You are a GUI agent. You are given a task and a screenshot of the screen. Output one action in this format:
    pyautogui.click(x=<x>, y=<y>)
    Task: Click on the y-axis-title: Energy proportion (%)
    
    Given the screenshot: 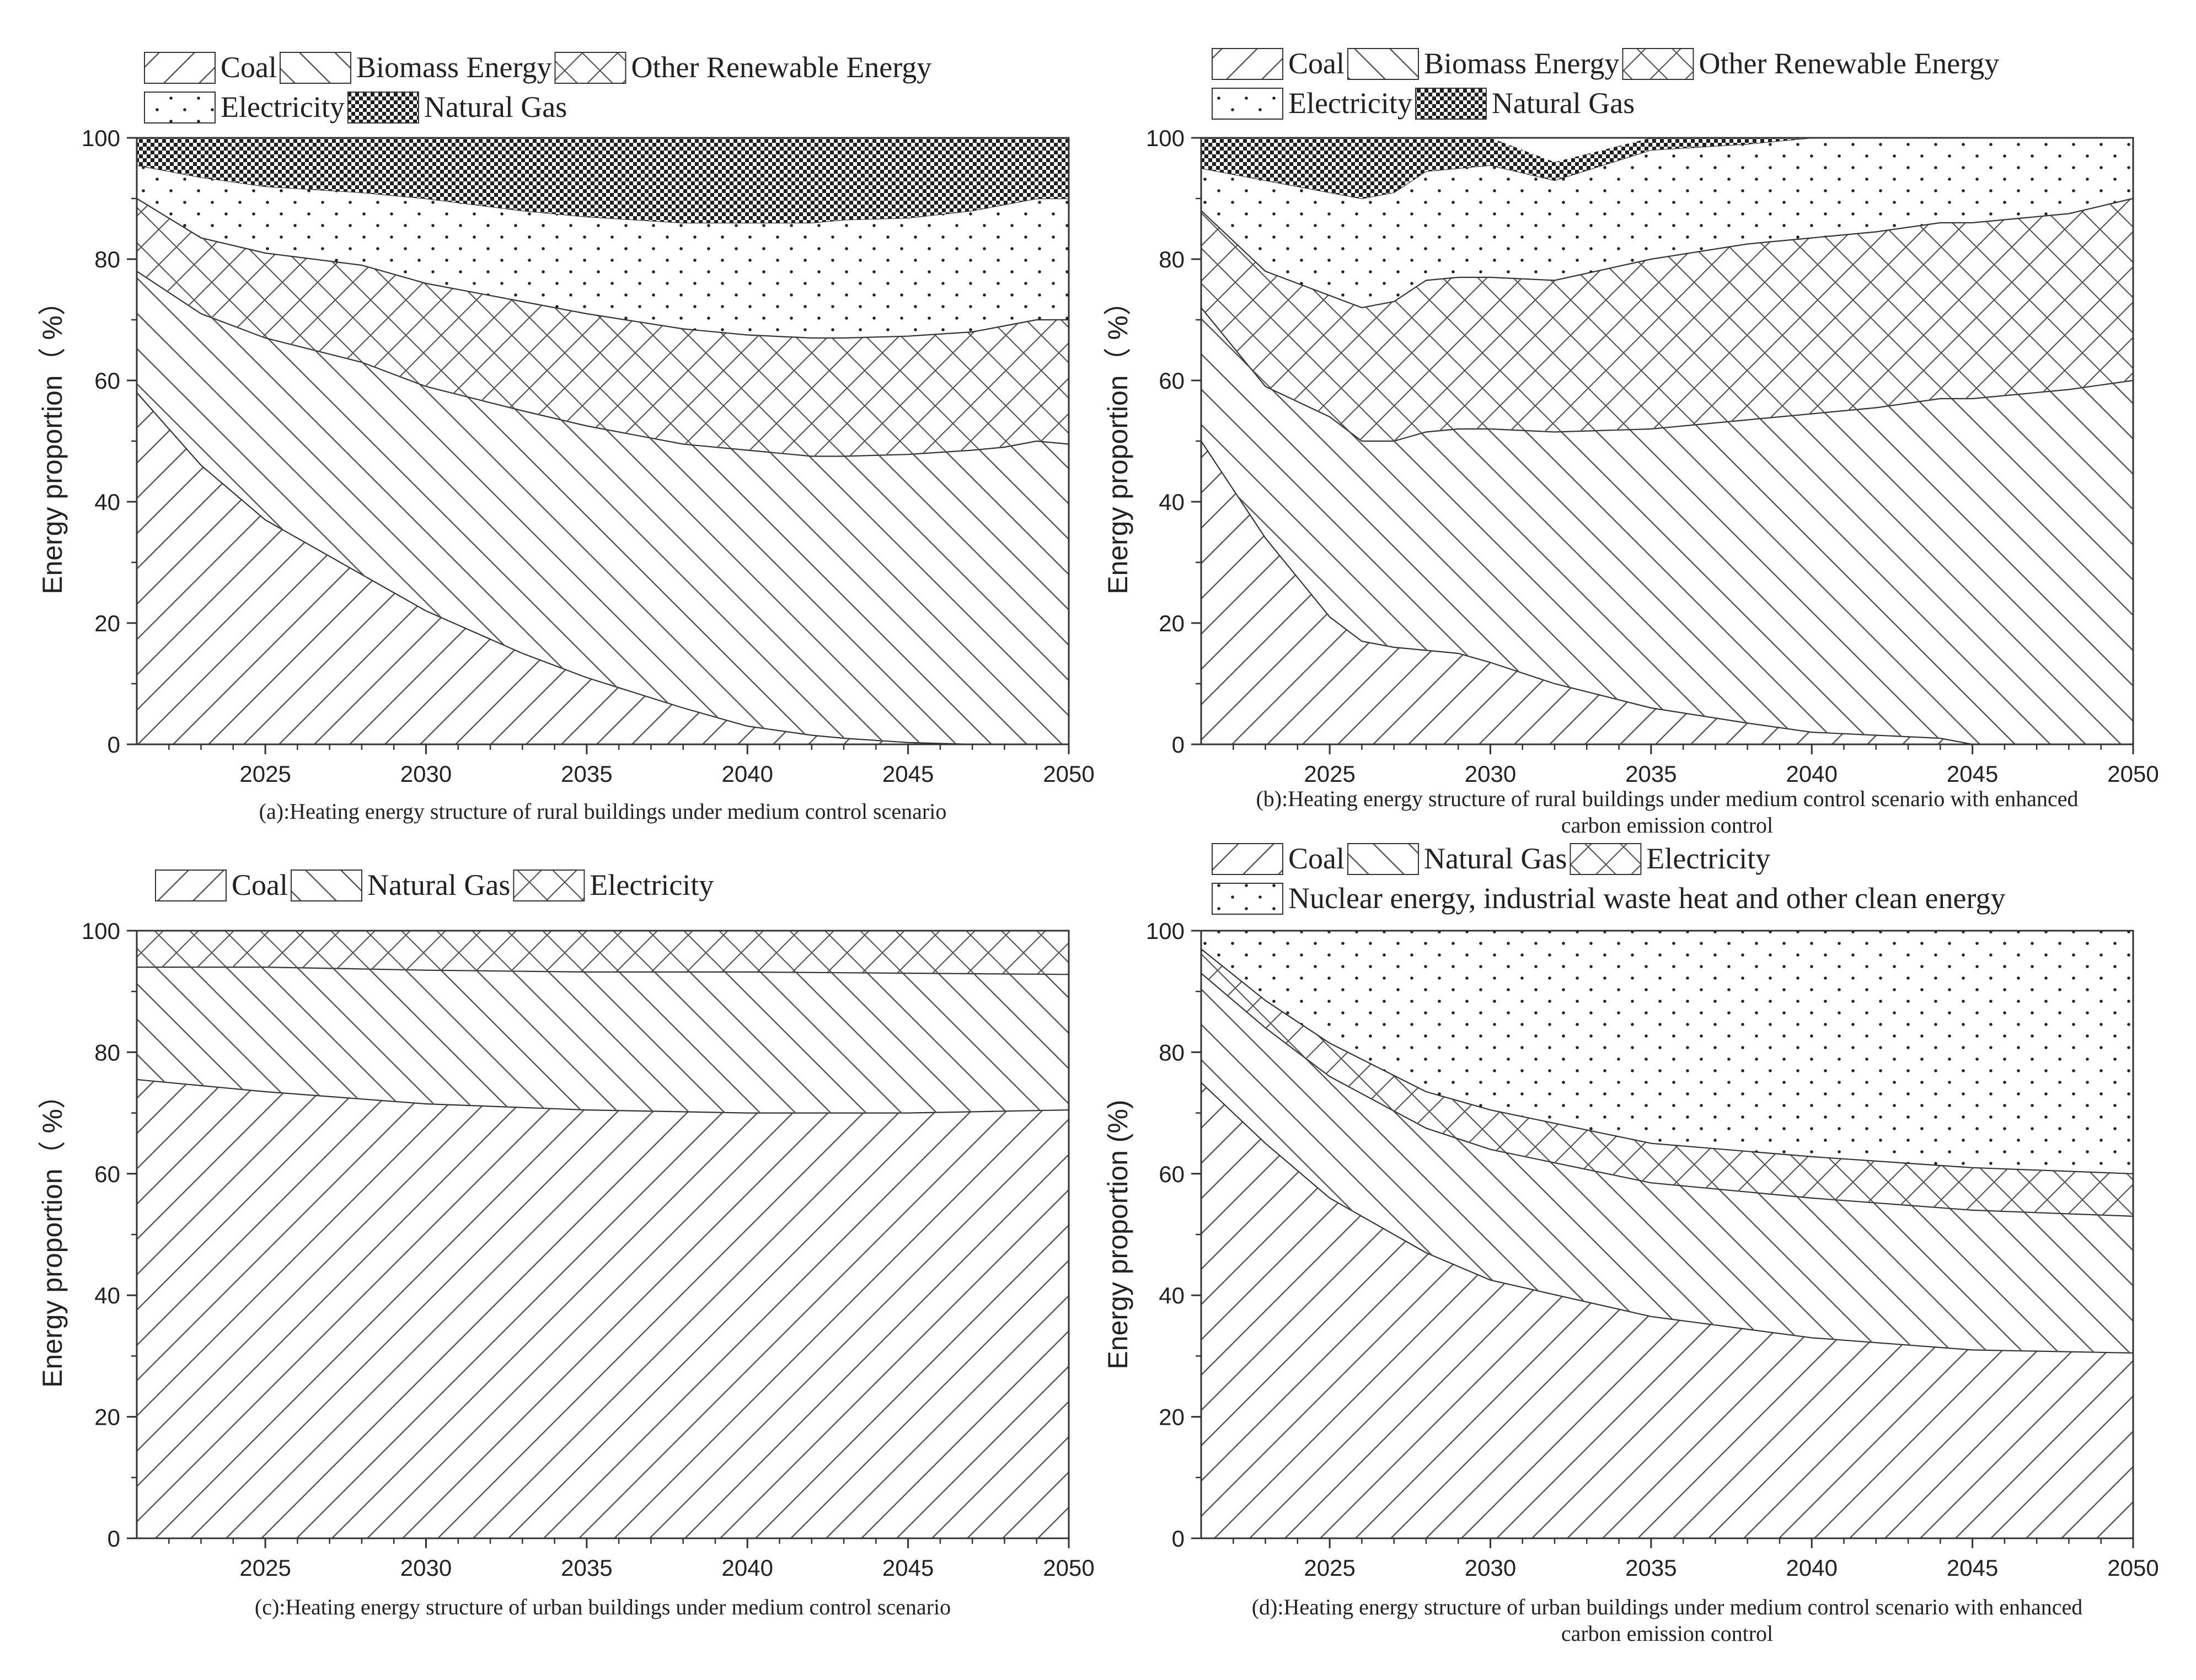 What is the action you would take?
    pyautogui.click(x=1117, y=1234)
    